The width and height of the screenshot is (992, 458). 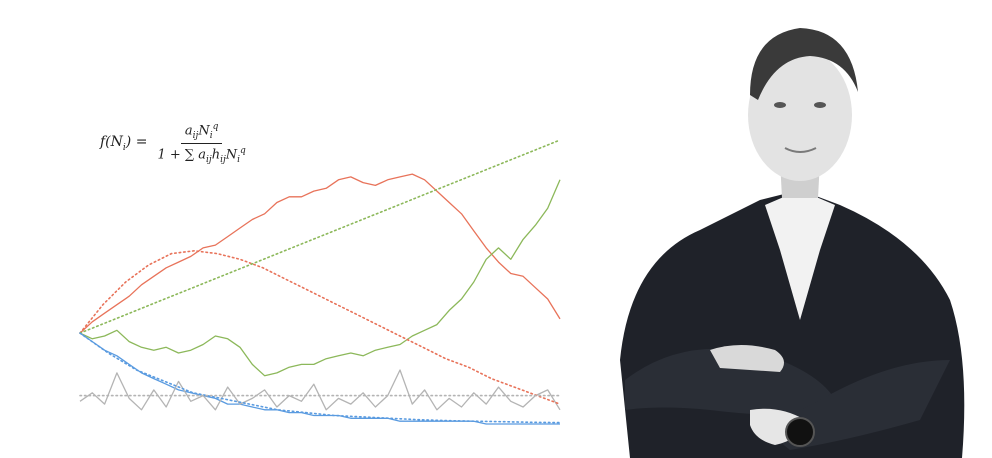 What do you see at coordinates (239, 159) in the screenshot?
I see `den-n-sub: i` at bounding box center [239, 159].